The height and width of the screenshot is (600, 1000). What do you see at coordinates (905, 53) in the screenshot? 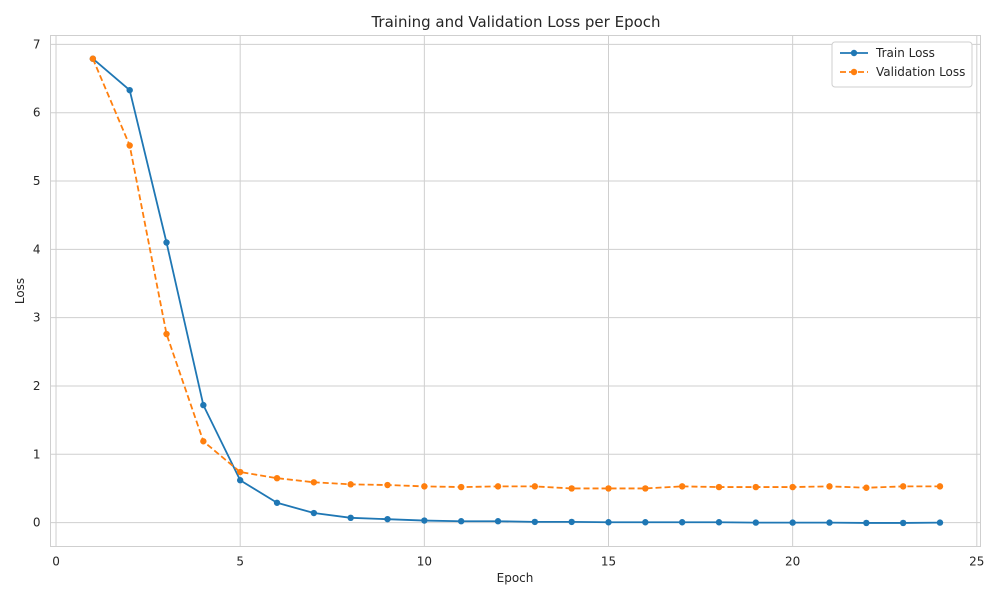
I see `legend-label-train-loss: Train Loss` at bounding box center [905, 53].